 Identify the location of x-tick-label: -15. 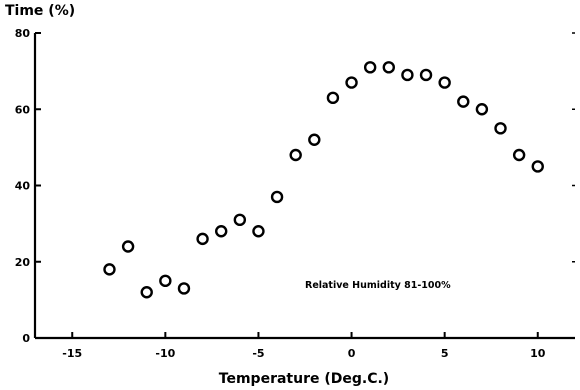
(72, 353).